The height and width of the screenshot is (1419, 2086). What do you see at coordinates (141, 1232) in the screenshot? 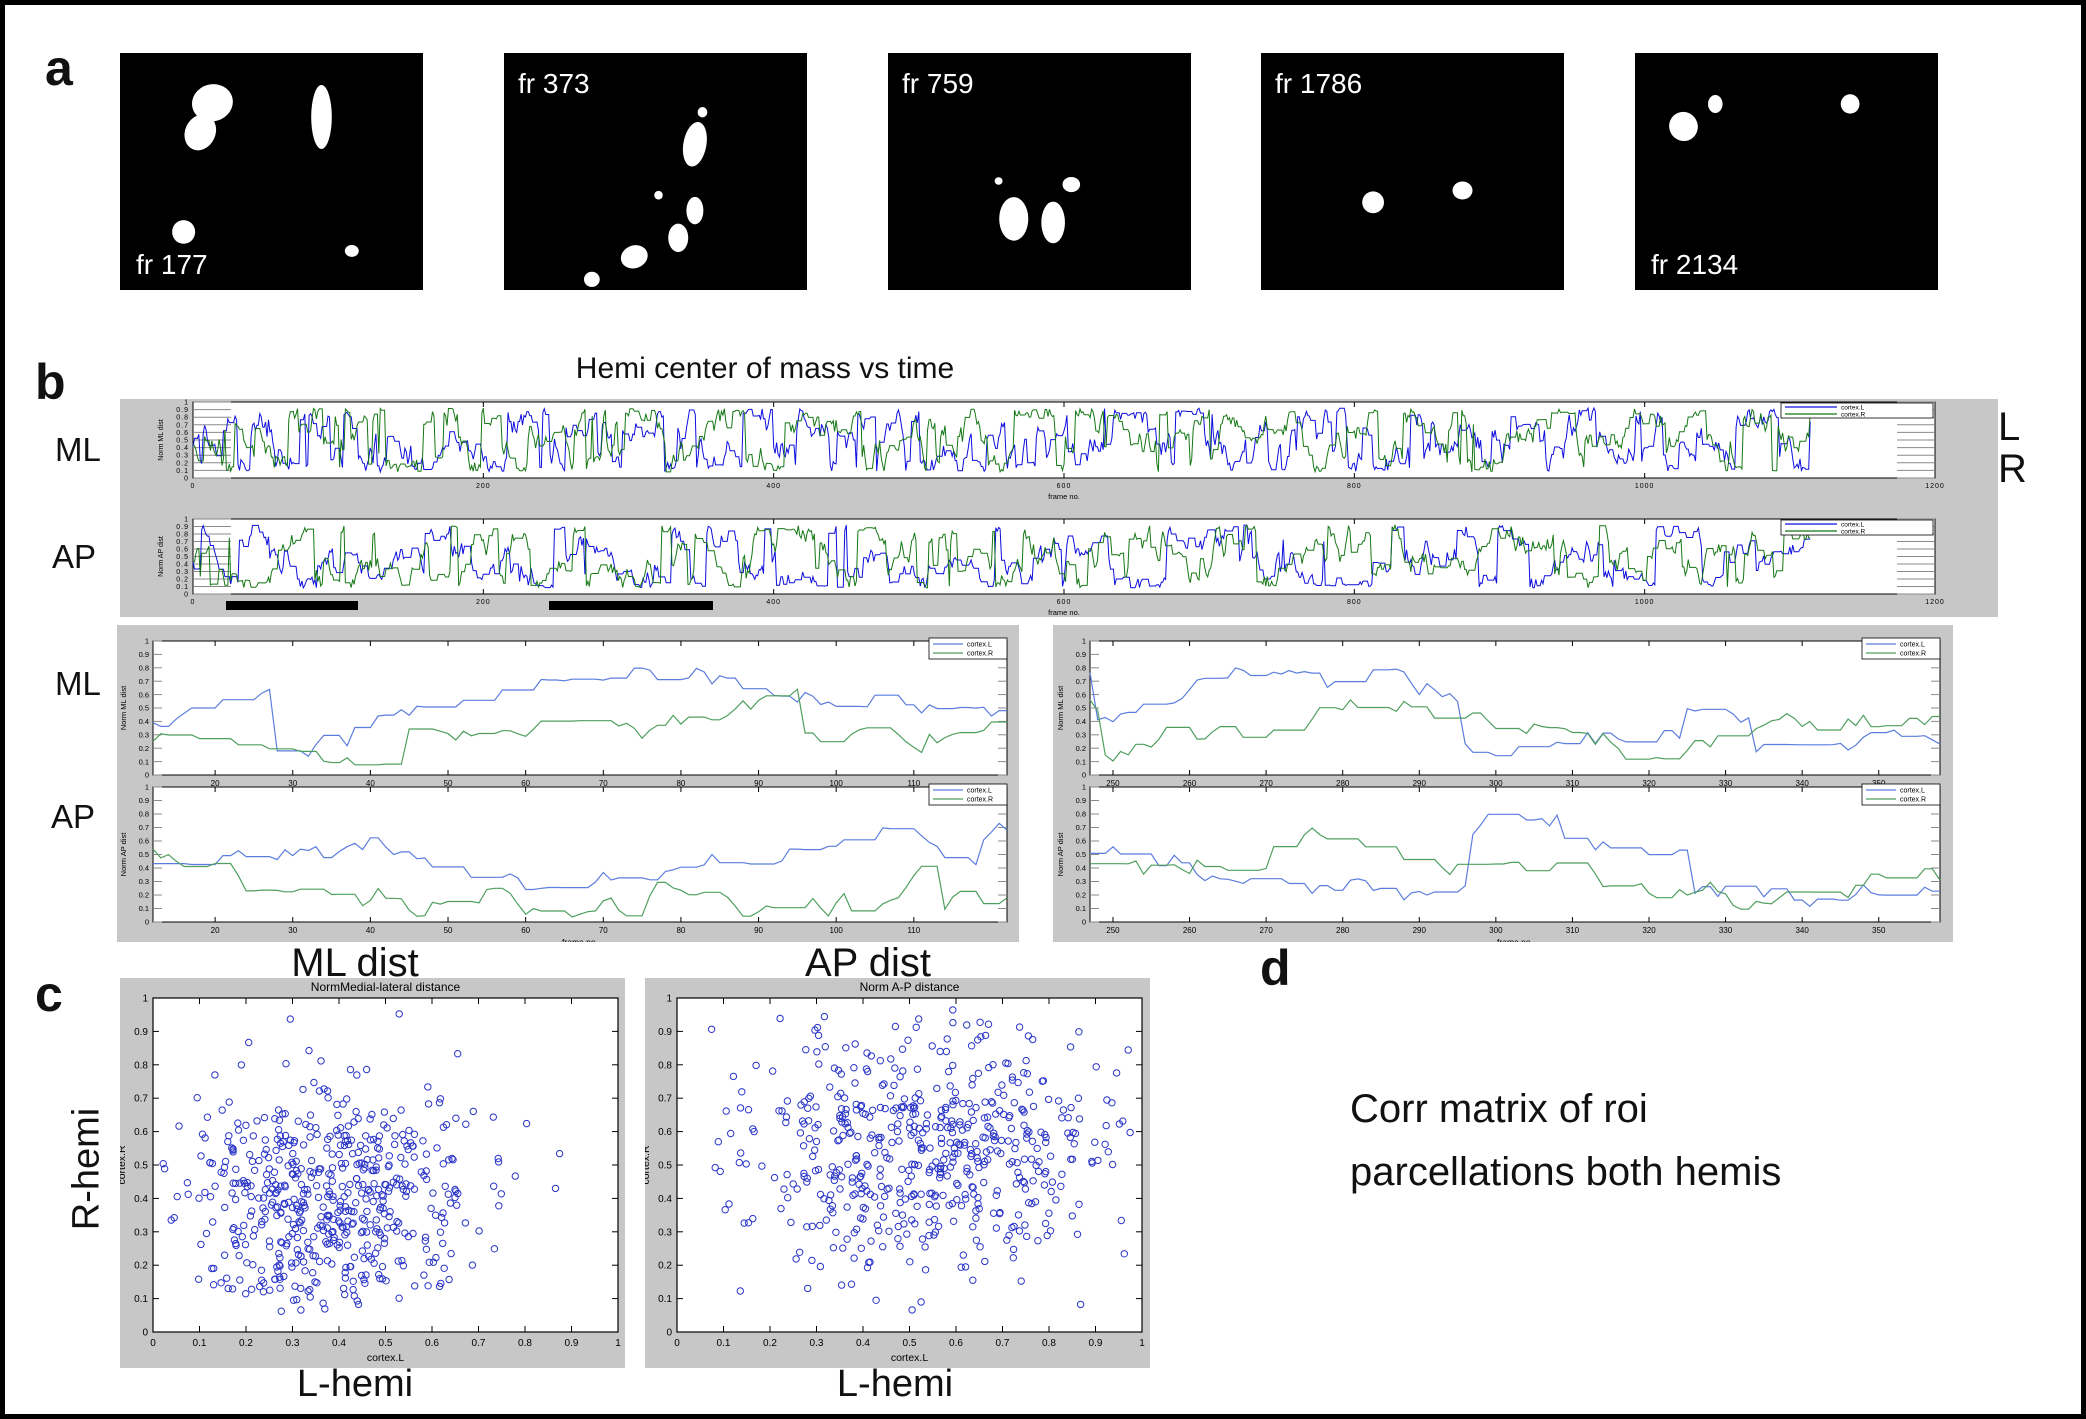
I see `y-tick-label: 0.3` at bounding box center [141, 1232].